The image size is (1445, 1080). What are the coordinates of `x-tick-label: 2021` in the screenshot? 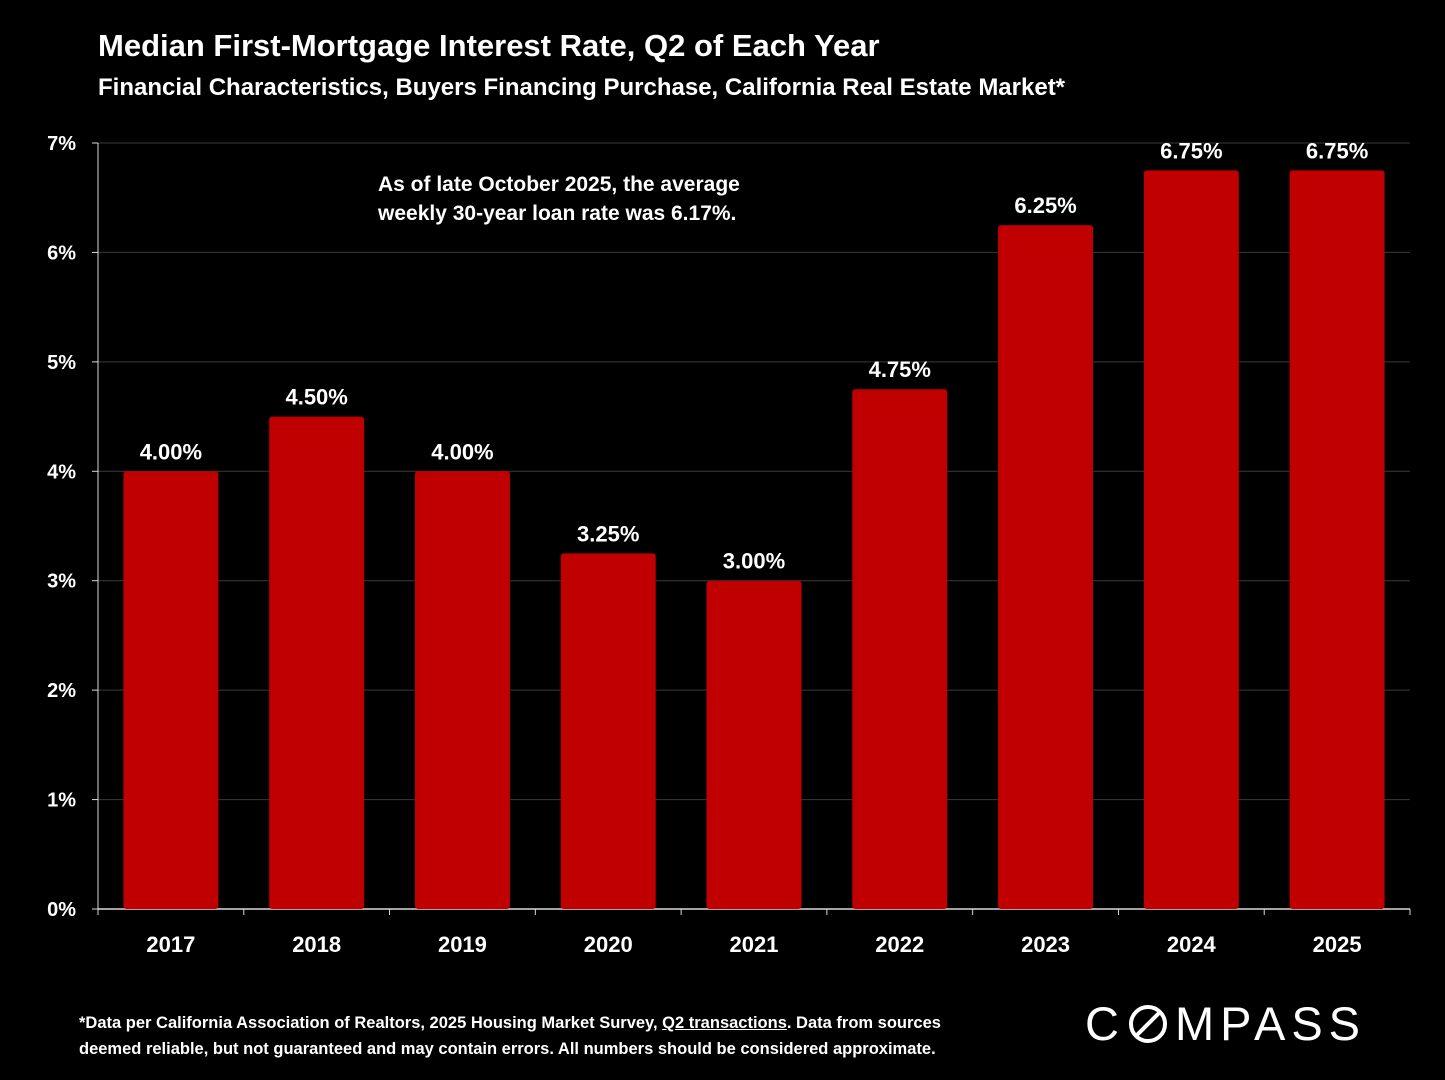 It's located at (754, 944).